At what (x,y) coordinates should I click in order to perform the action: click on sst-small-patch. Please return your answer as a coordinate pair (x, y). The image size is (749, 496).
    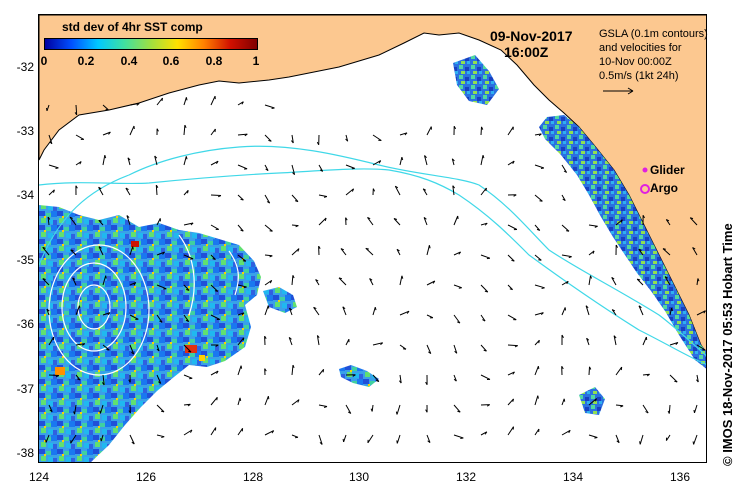
    Looking at the image, I should click on (280, 300).